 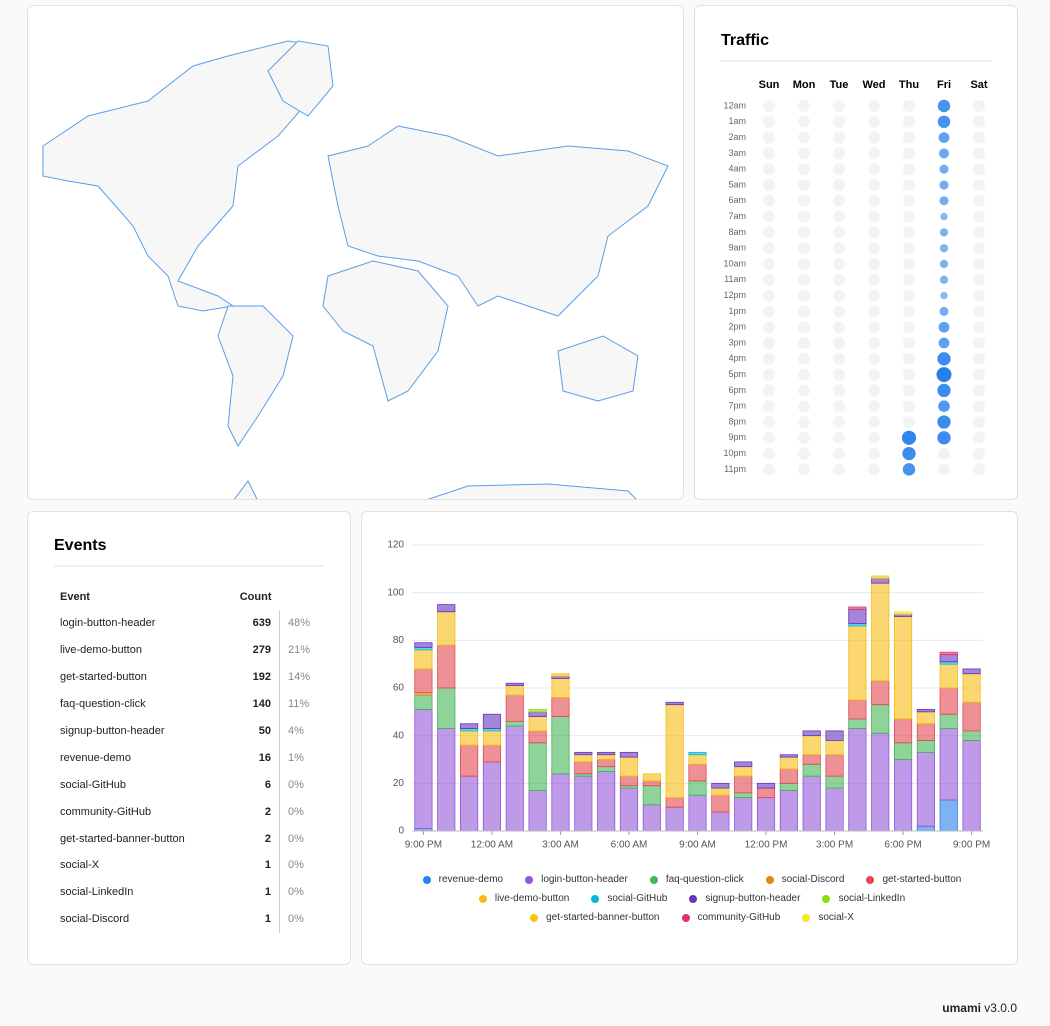 What do you see at coordinates (629, 898) in the screenshot?
I see `legend-item: social-GitHub` at bounding box center [629, 898].